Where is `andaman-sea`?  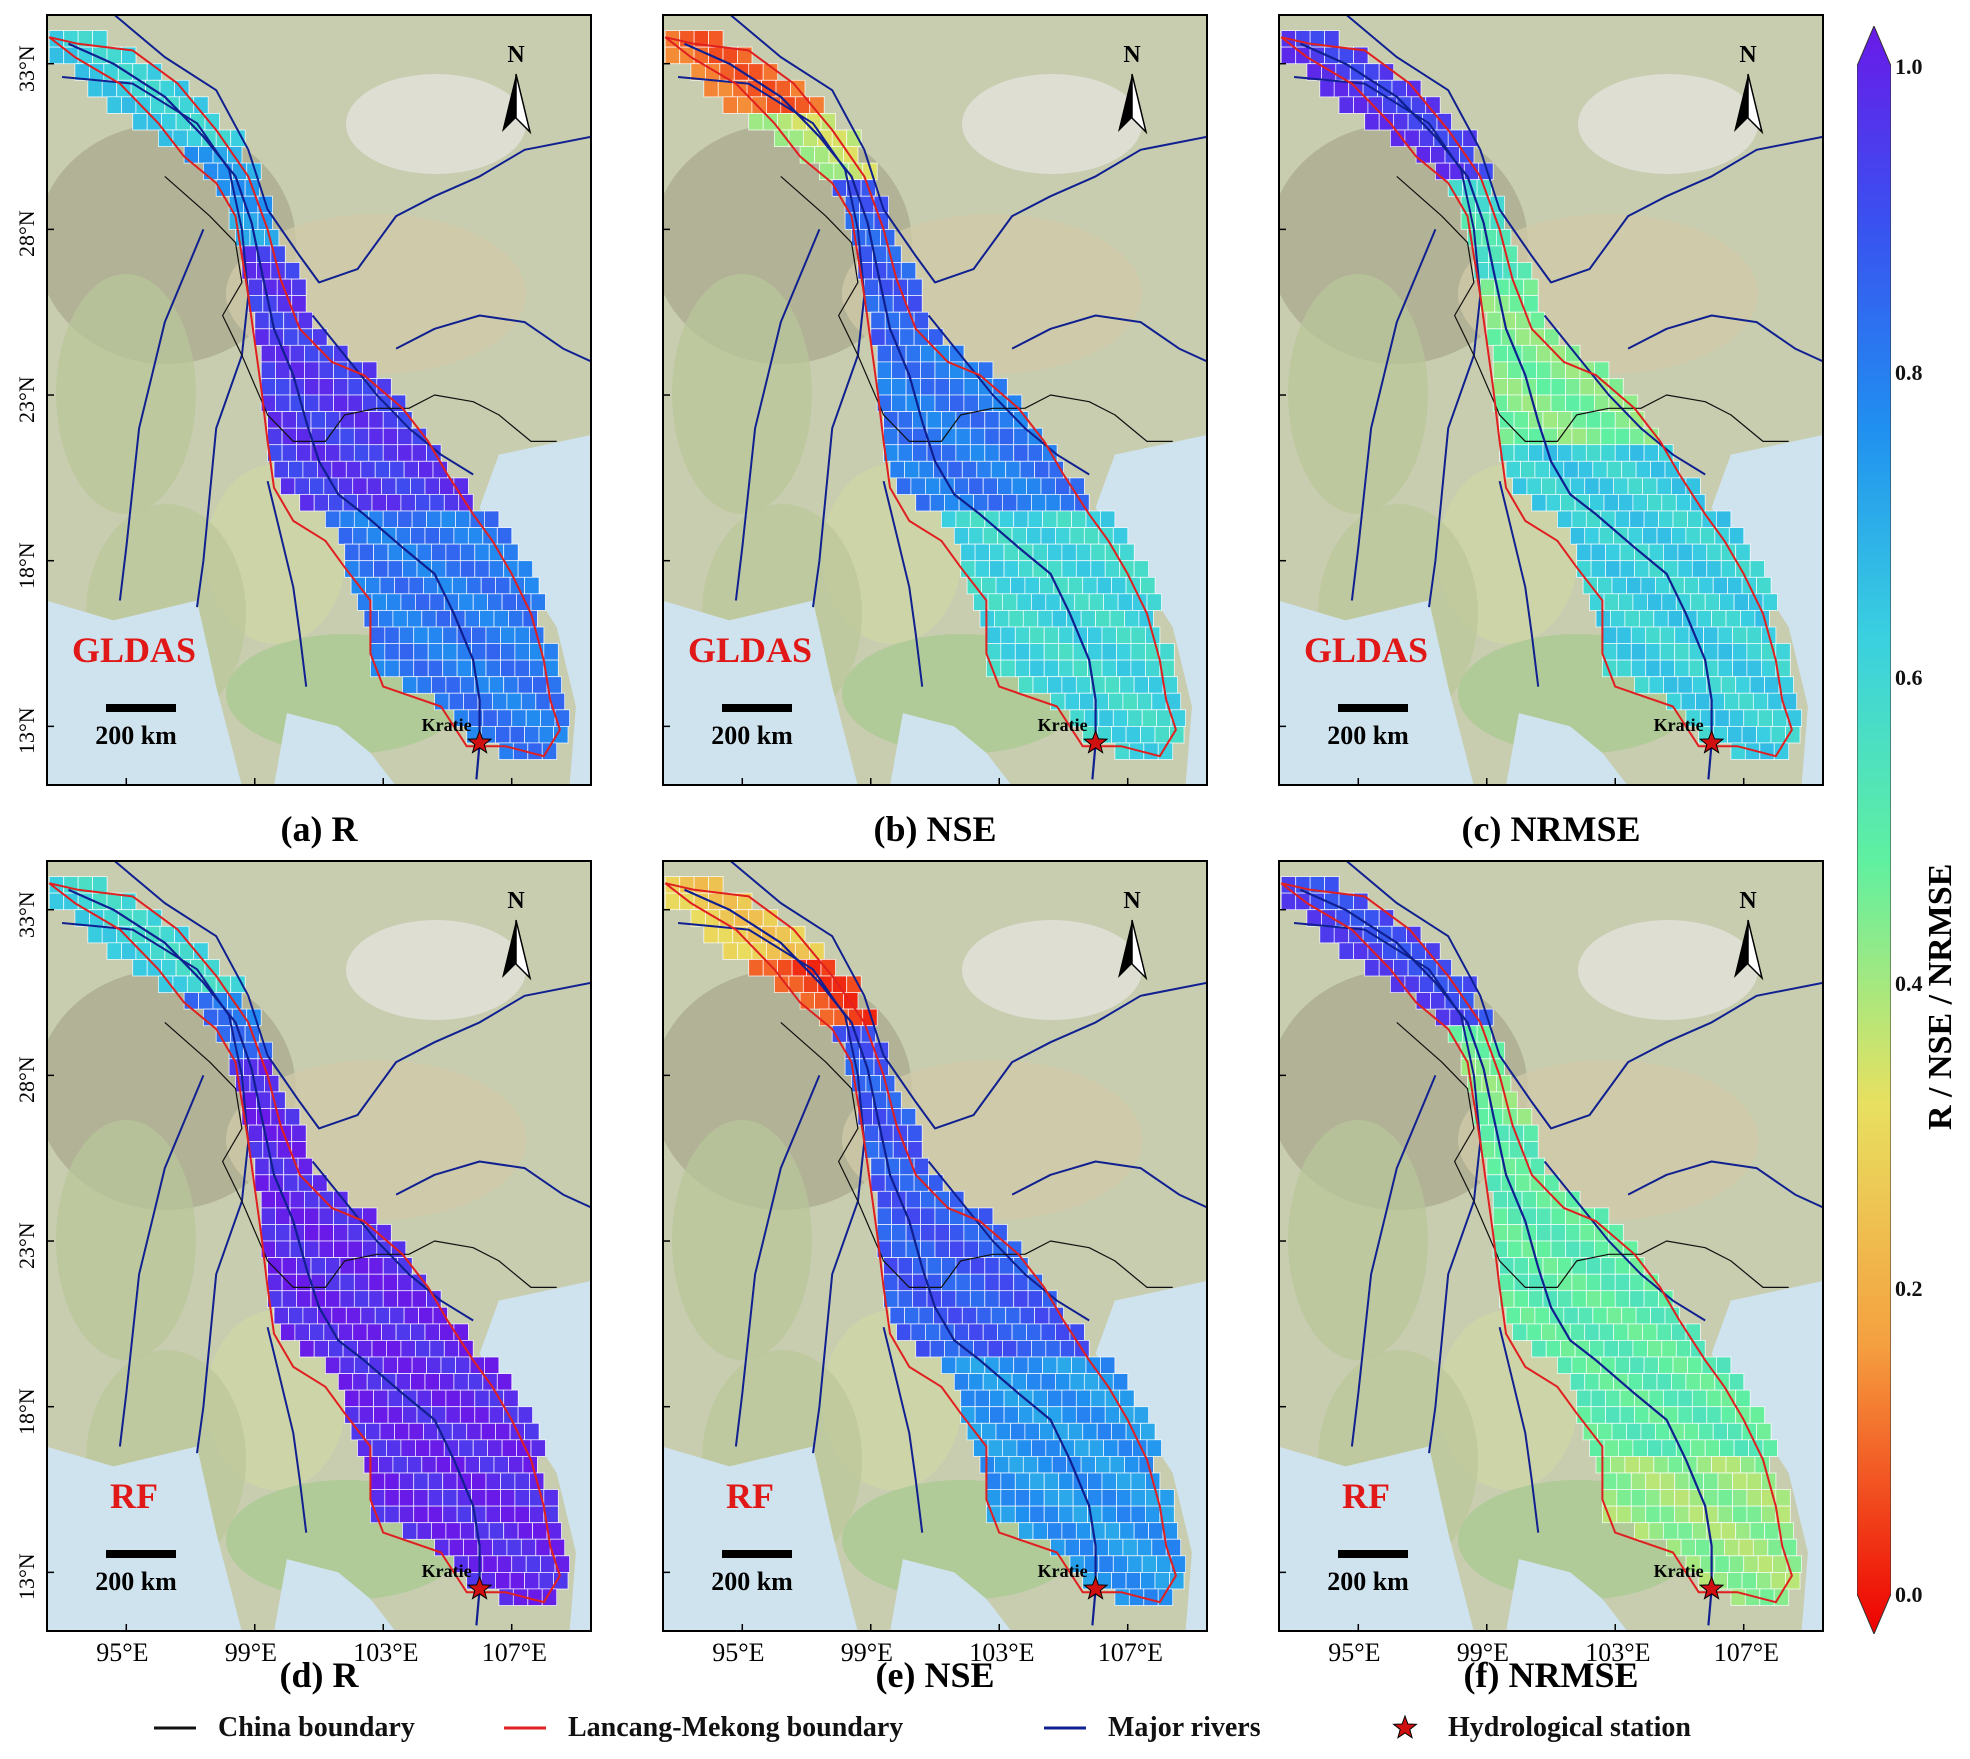
andaman-sea is located at coordinates (760, 1539).